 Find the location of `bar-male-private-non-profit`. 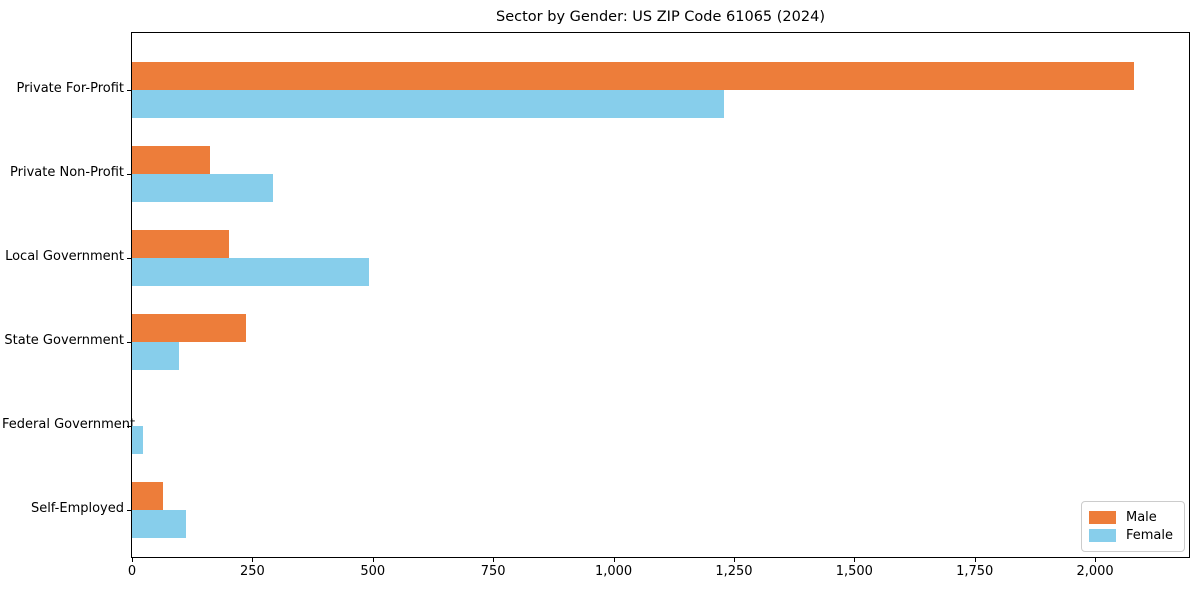

bar-male-private-non-profit is located at coordinates (171, 160).